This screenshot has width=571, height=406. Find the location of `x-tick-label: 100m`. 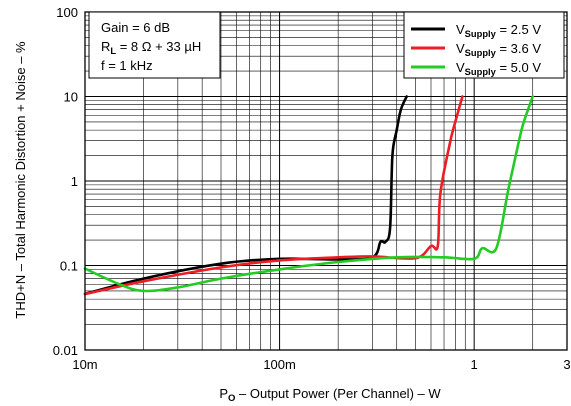

x-tick-label: 100m is located at coordinates (279, 364).